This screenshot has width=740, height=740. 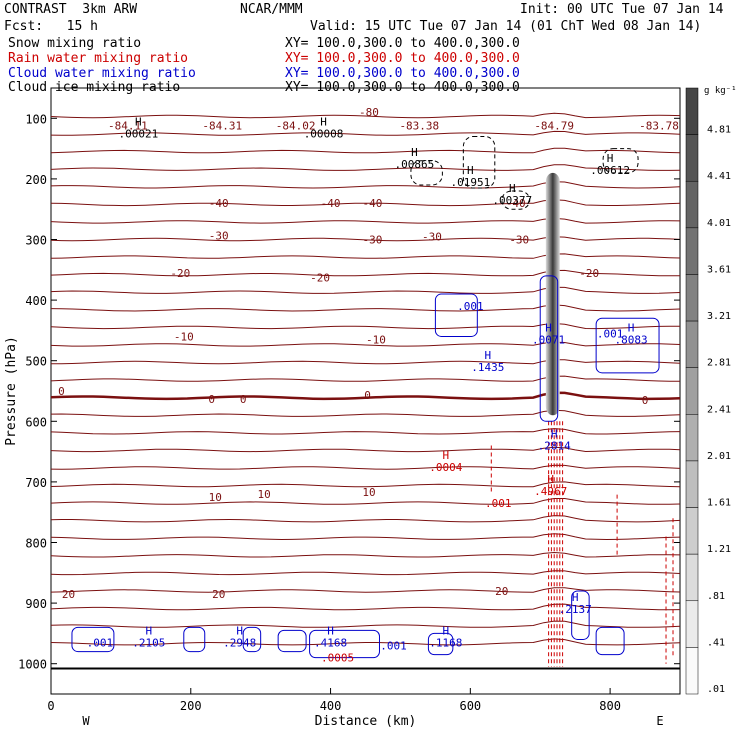 What do you see at coordinates (75, 43) in the screenshot?
I see `legend-snow-label: Snow mixing ratio` at bounding box center [75, 43].